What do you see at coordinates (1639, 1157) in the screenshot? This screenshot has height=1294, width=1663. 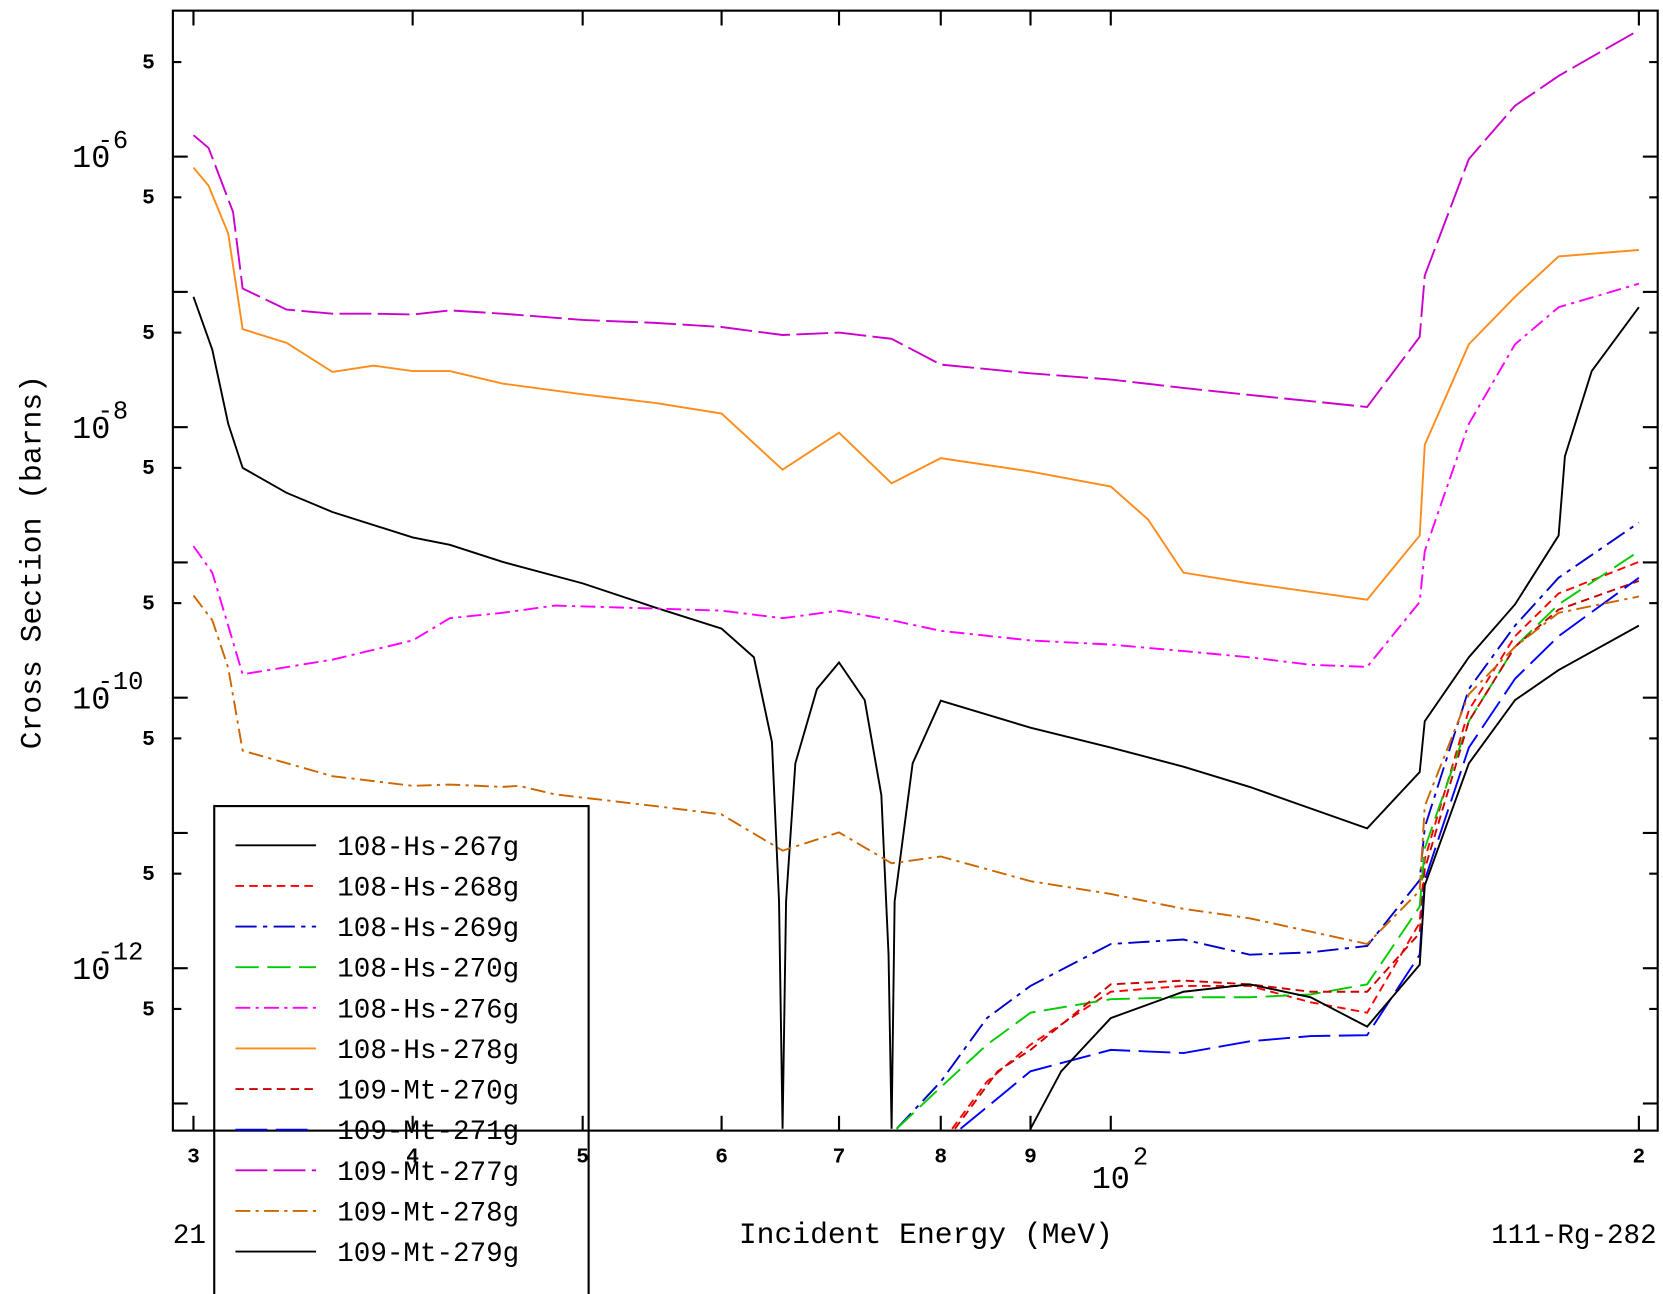 I see `x-tick-label: 2` at bounding box center [1639, 1157].